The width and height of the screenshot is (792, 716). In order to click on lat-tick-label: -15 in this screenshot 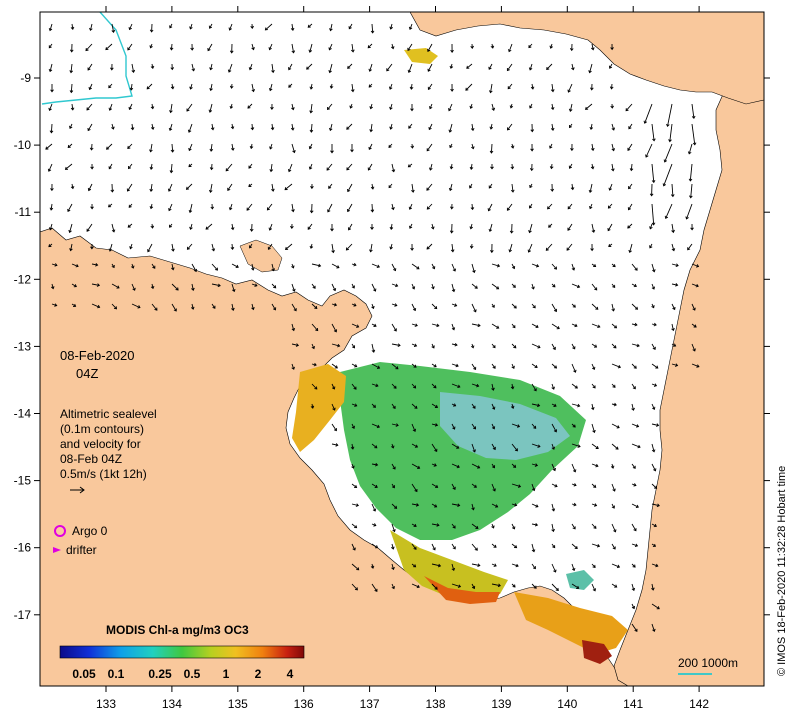, I will do `click(23, 481)`.